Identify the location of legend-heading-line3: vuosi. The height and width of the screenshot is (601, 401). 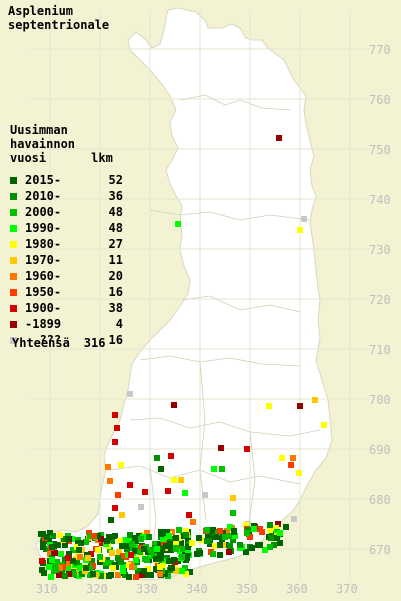
(28, 158).